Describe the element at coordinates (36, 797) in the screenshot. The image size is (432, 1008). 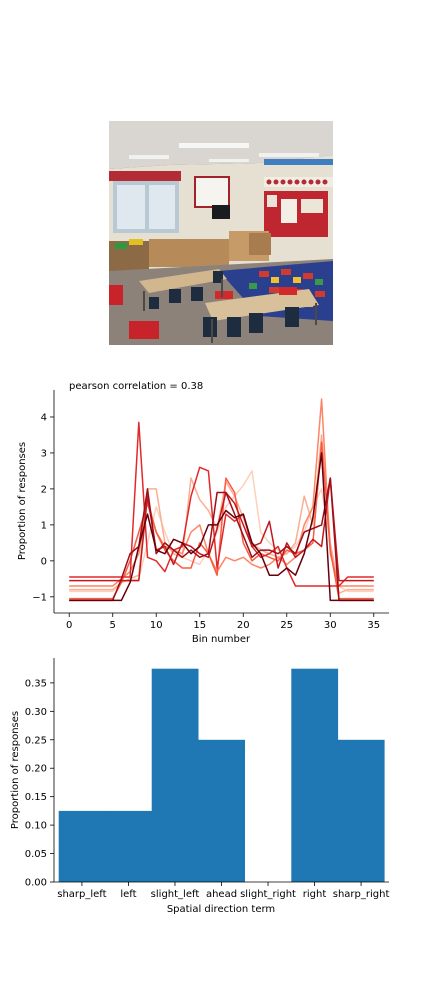
I see `bar-chart-y-tick-label: 0.15` at that location.